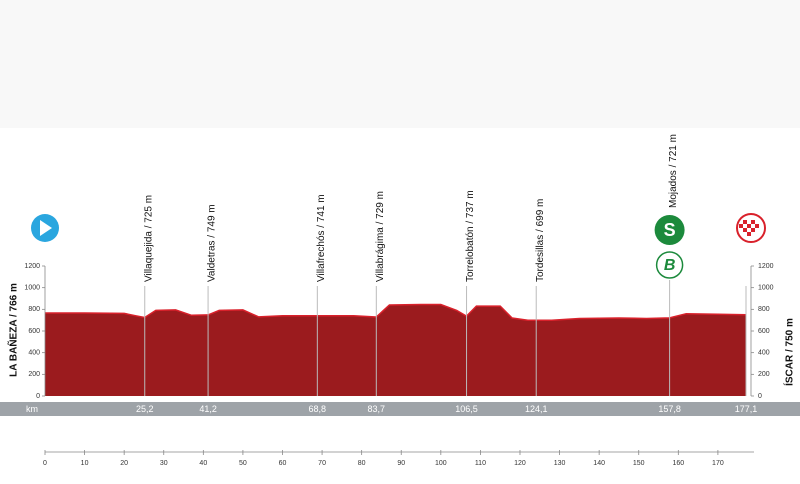 Image resolution: width=800 pixels, height=484 pixels. What do you see at coordinates (145, 409) in the screenshot?
I see `waypoint-km: 25,2` at bounding box center [145, 409].